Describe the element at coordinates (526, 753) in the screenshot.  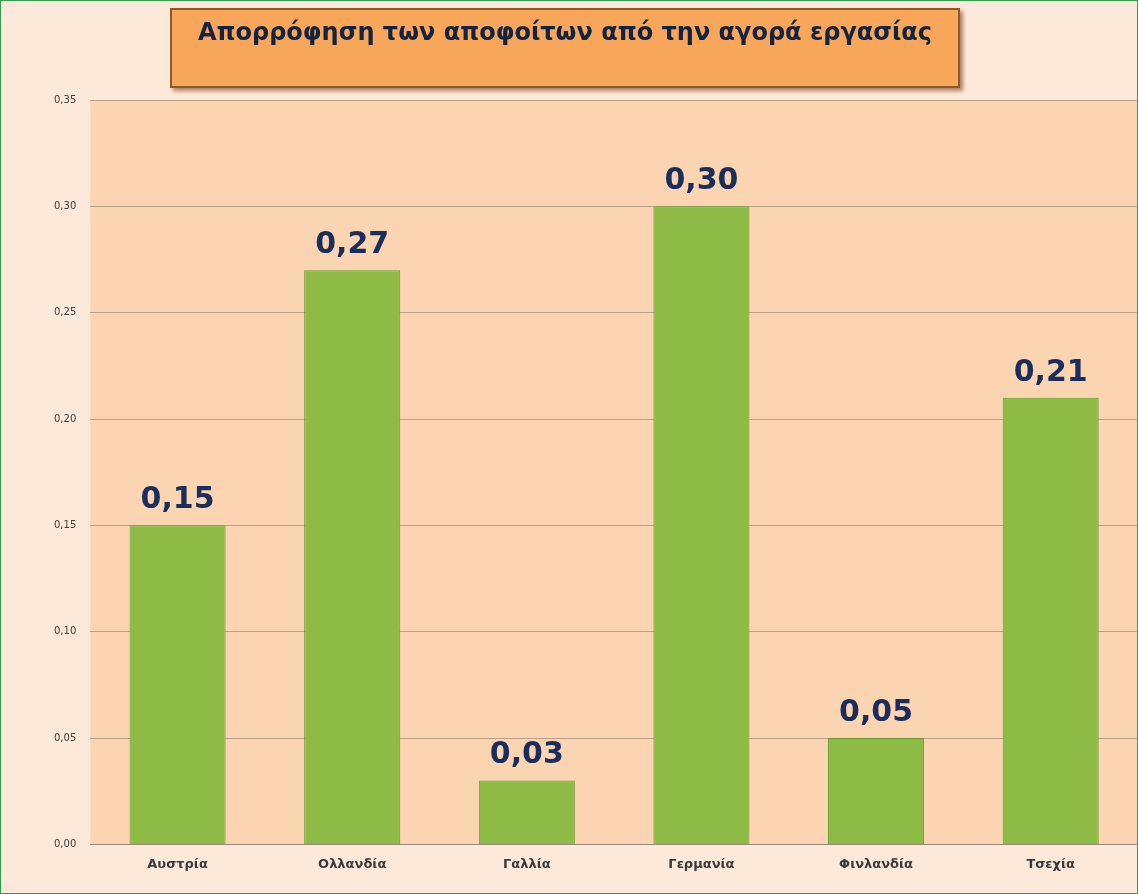
I see `data-label: 0,03` at that location.